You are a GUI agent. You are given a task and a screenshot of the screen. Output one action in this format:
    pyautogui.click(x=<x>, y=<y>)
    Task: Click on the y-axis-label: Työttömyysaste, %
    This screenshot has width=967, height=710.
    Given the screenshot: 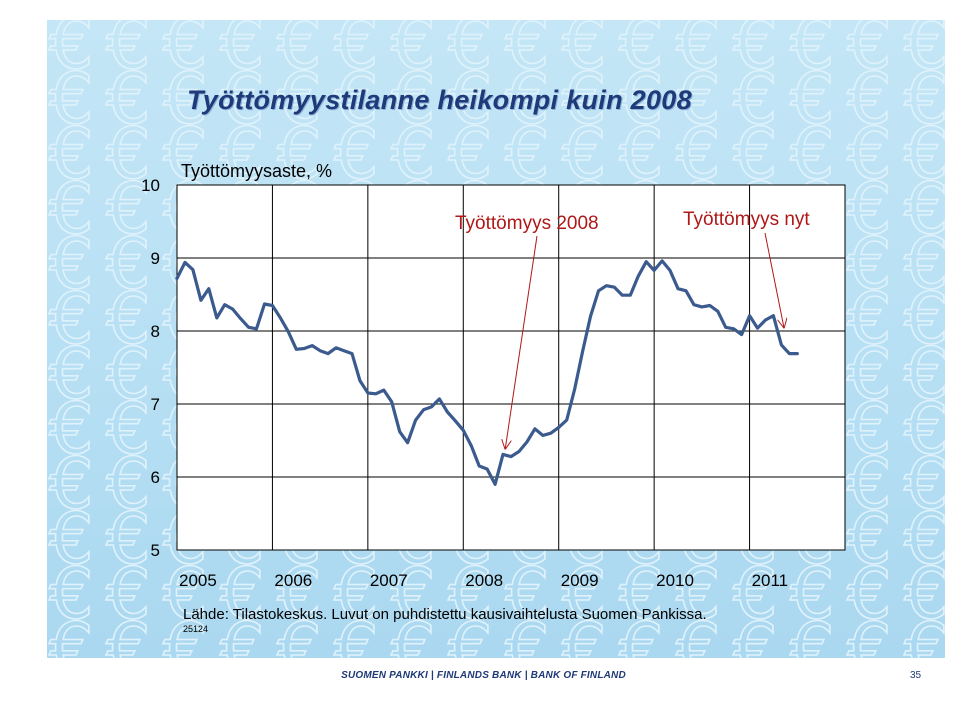 What is the action you would take?
    pyautogui.click(x=256, y=171)
    